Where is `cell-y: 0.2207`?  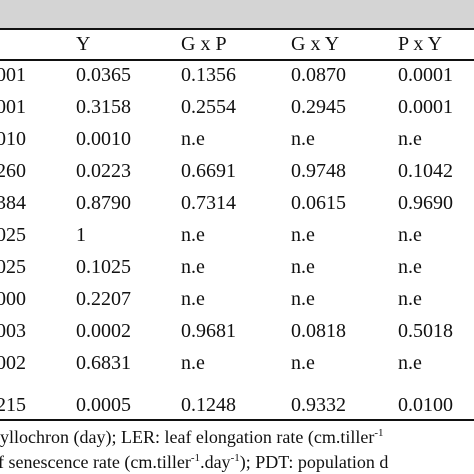
cell-y: 0.2207 is located at coordinates (103, 299).